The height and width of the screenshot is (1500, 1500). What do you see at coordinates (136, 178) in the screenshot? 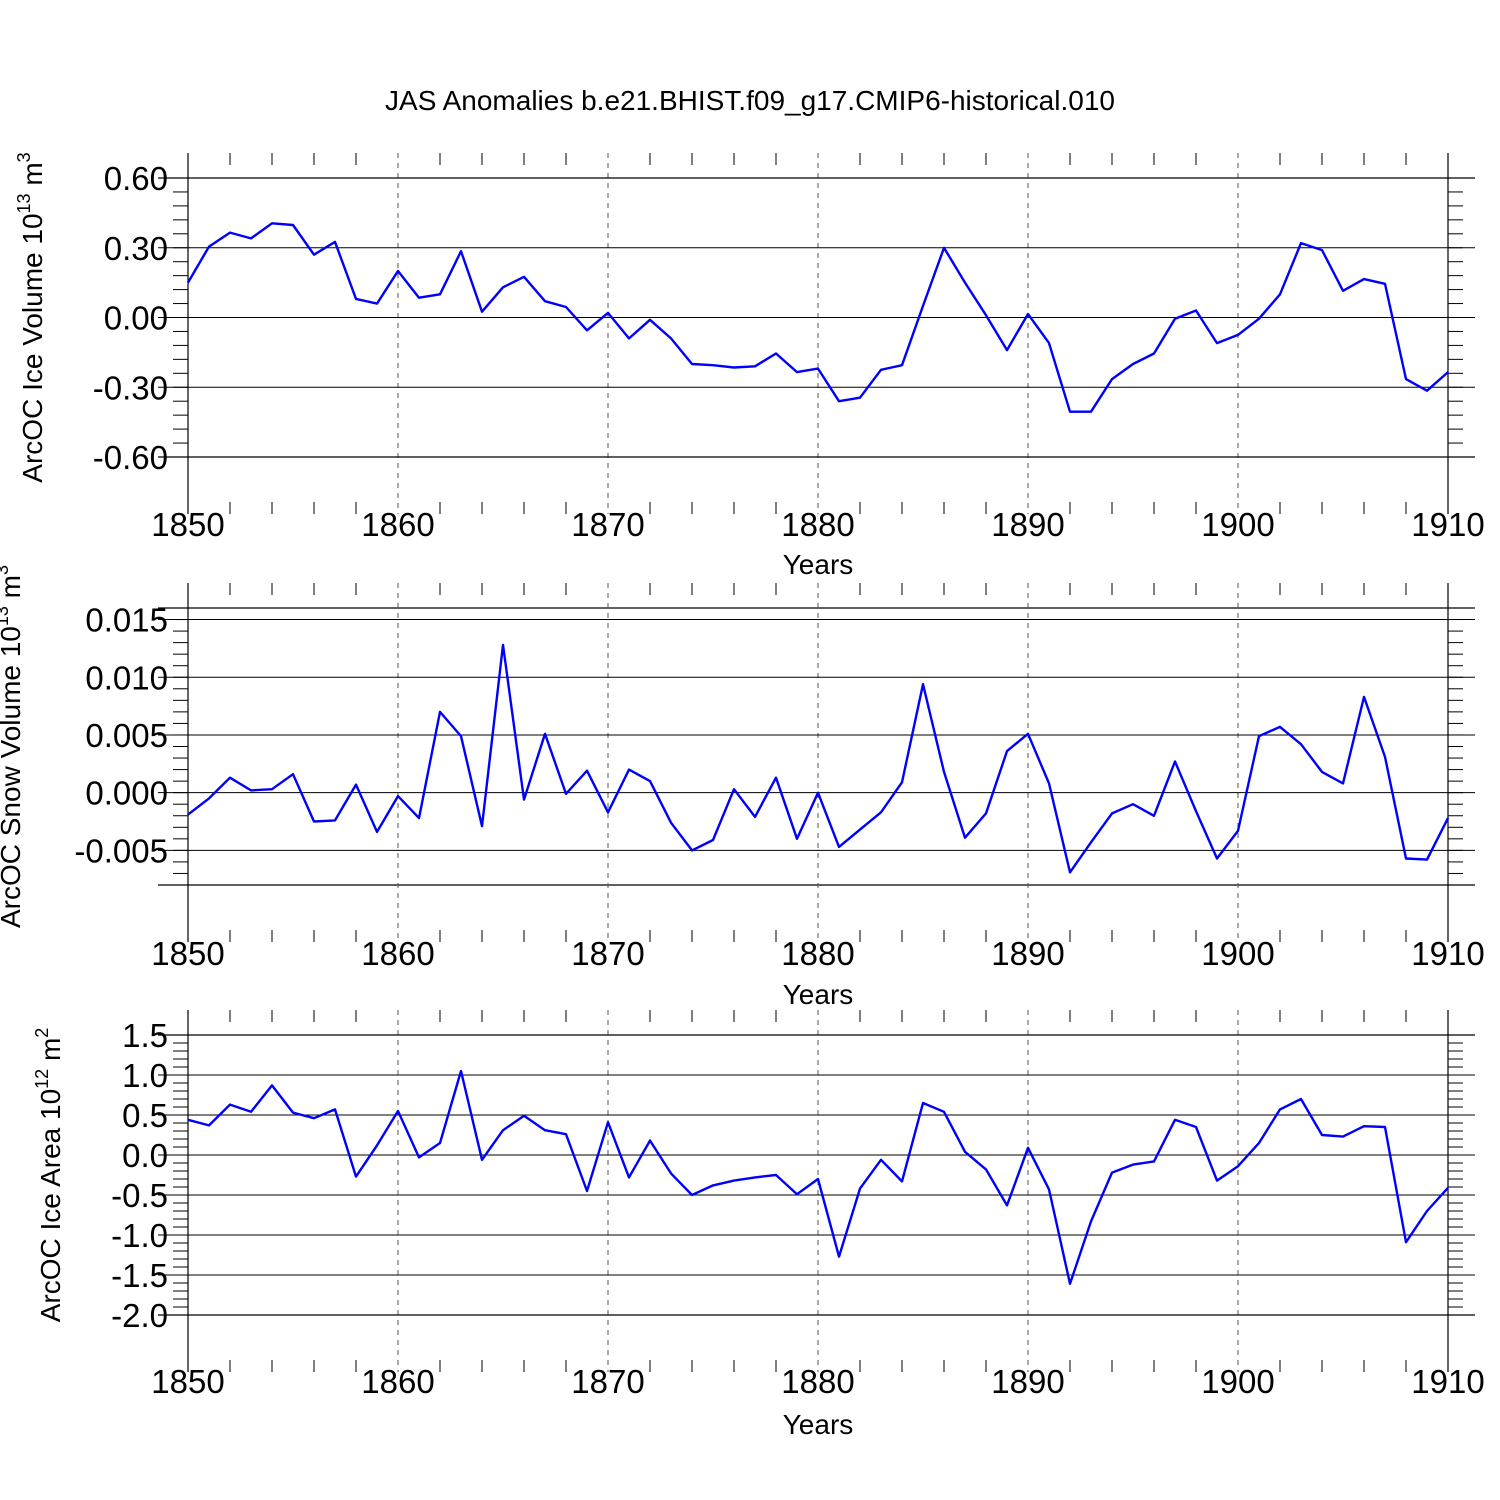
I see `y-tick-label: 0.60` at bounding box center [136, 178].